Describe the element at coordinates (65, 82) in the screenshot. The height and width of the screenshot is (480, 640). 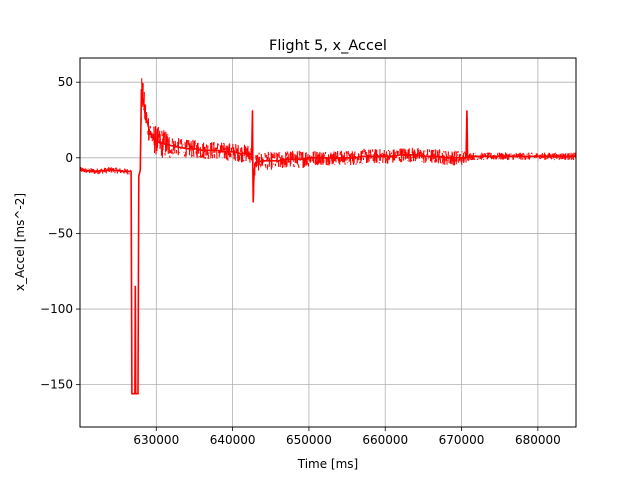
I see `y-tick-label: 50` at that location.